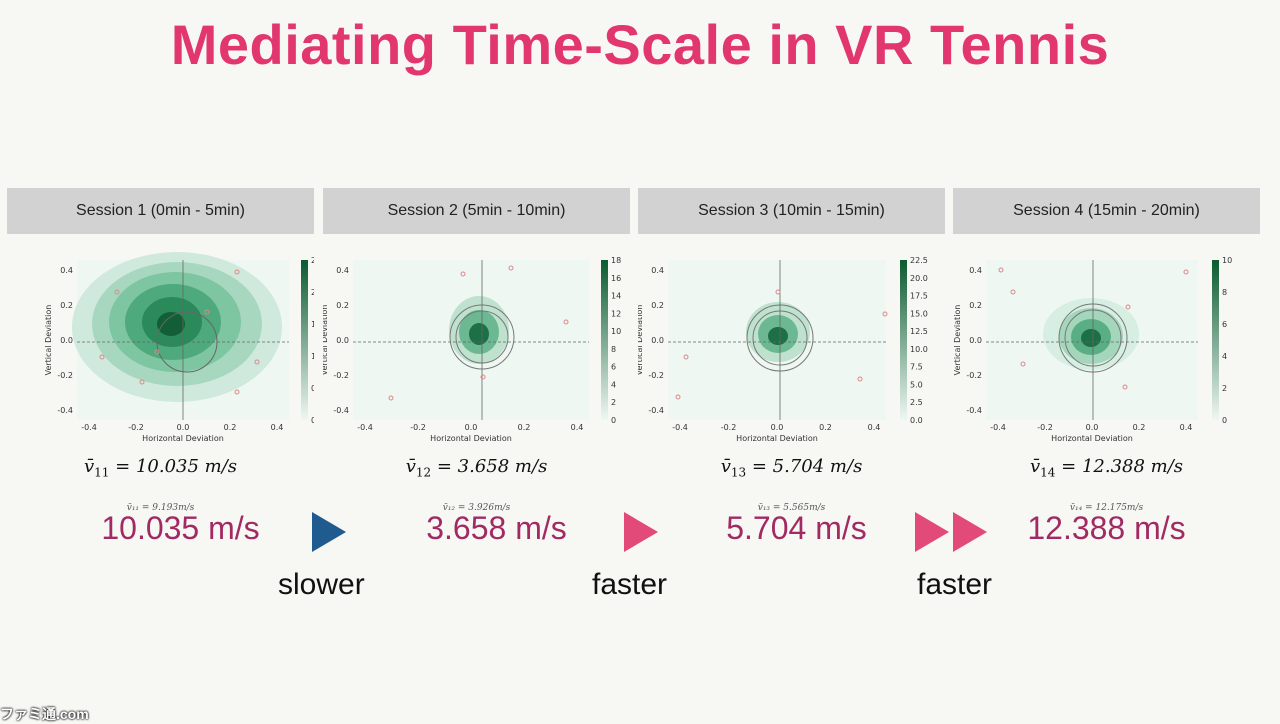 This screenshot has height=724, width=1280. Describe the element at coordinates (312, 388) in the screenshot. I see `colorbar-tick-label: 0.5` at that location.